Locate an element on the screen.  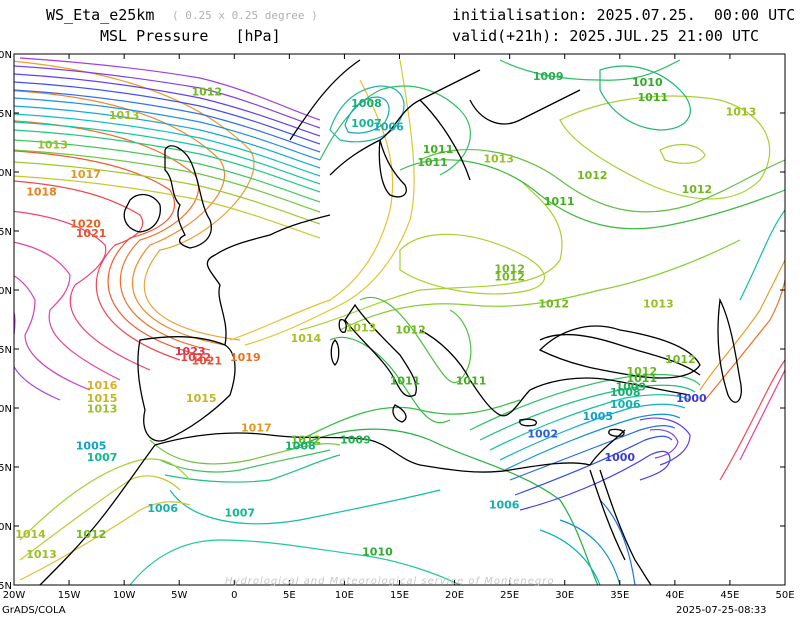
render-timestamp: 2025-07-25-08:33 is located at coordinates (721, 610).